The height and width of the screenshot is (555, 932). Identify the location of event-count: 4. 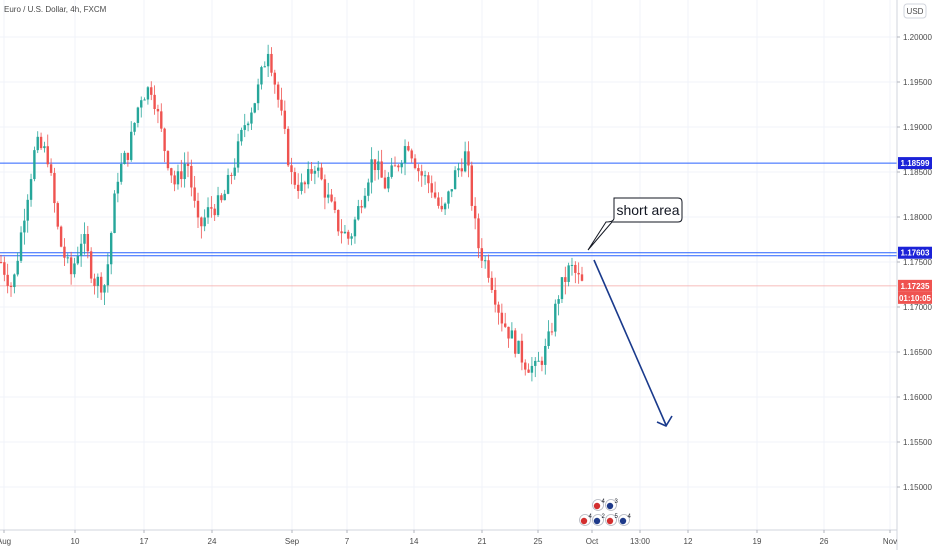
(591, 517).